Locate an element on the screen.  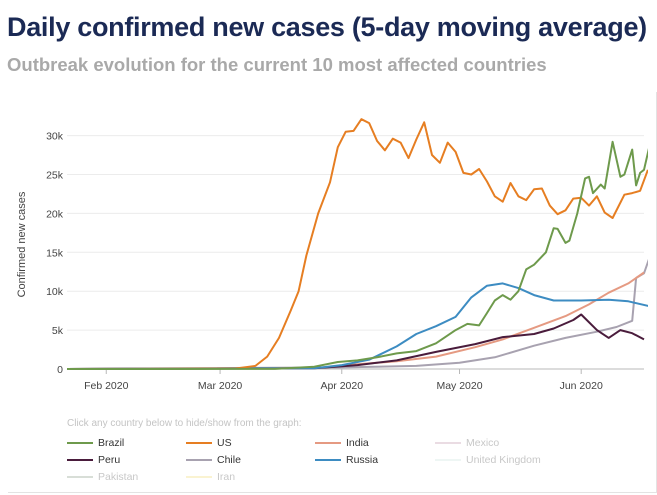
legend-label: United Kingdom is located at coordinates (503, 460).